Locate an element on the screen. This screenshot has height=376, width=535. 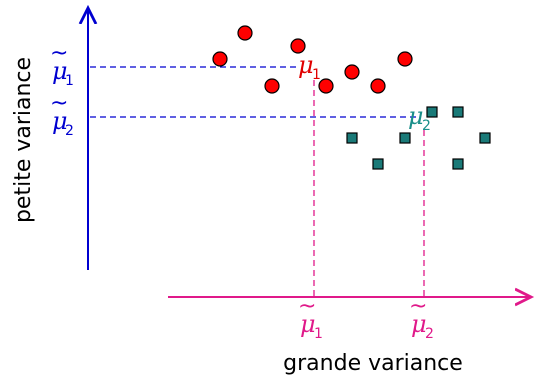
cluster-1-points is located at coordinates (312, 59).